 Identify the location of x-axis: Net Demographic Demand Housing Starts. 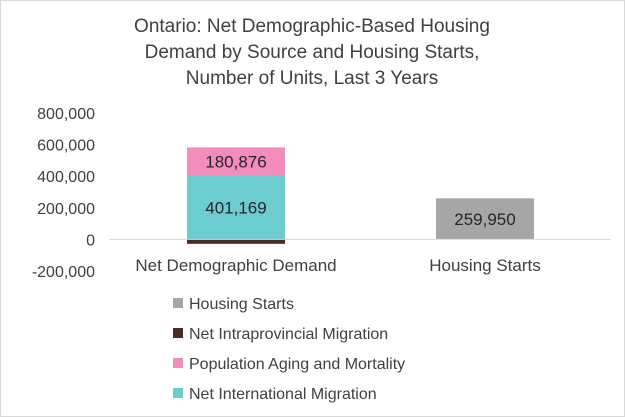
(360, 256).